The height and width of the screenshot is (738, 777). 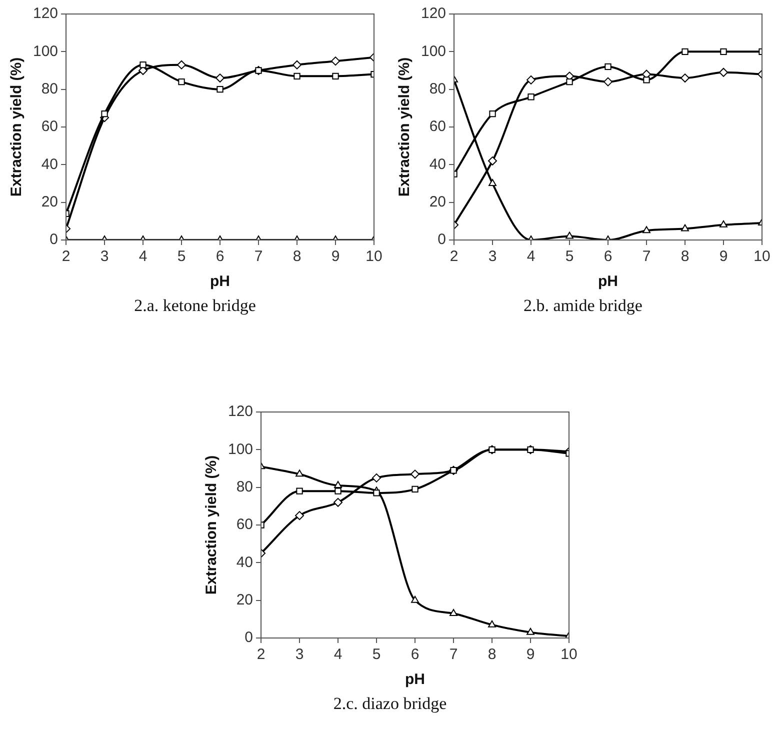 I want to click on text: 2.b. amide bridge, so click(x=583, y=306).